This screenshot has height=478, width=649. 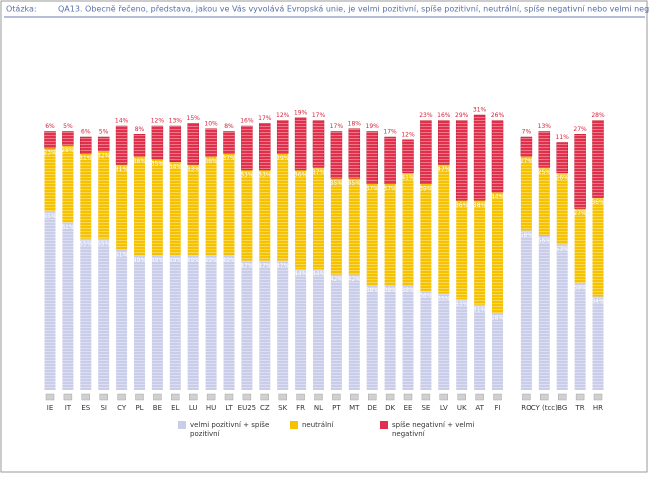 I want to click on question-label: Otázka:, so click(x=21, y=9).